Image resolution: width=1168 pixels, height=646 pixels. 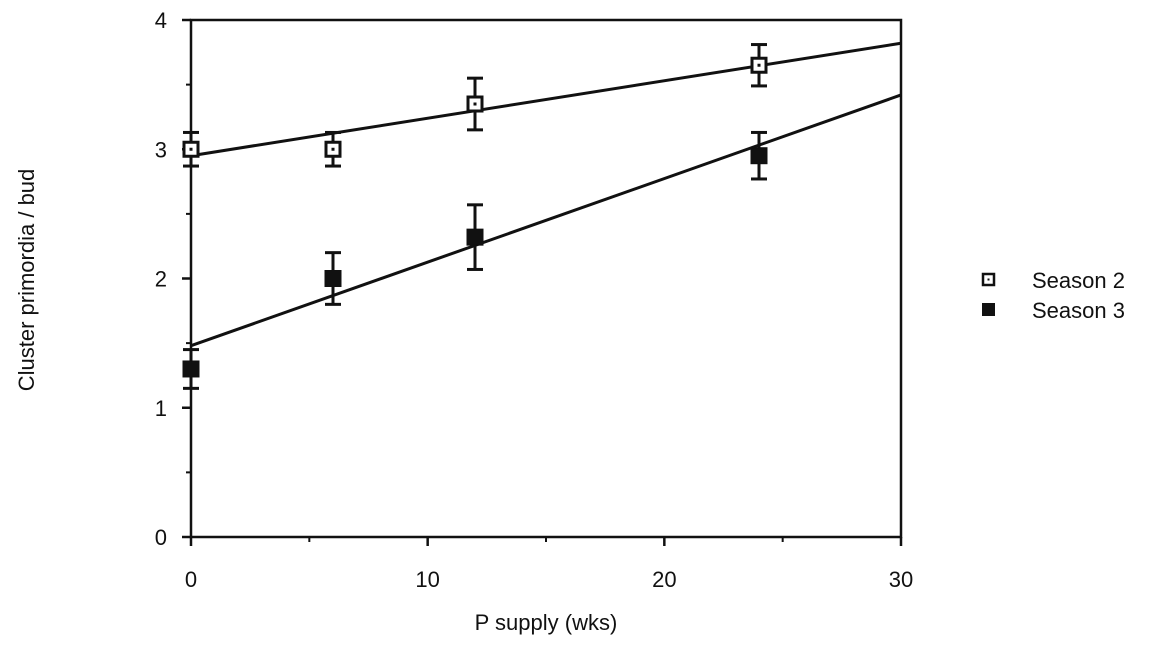 What do you see at coordinates (161, 408) in the screenshot?
I see `y-tick-label: 1` at bounding box center [161, 408].